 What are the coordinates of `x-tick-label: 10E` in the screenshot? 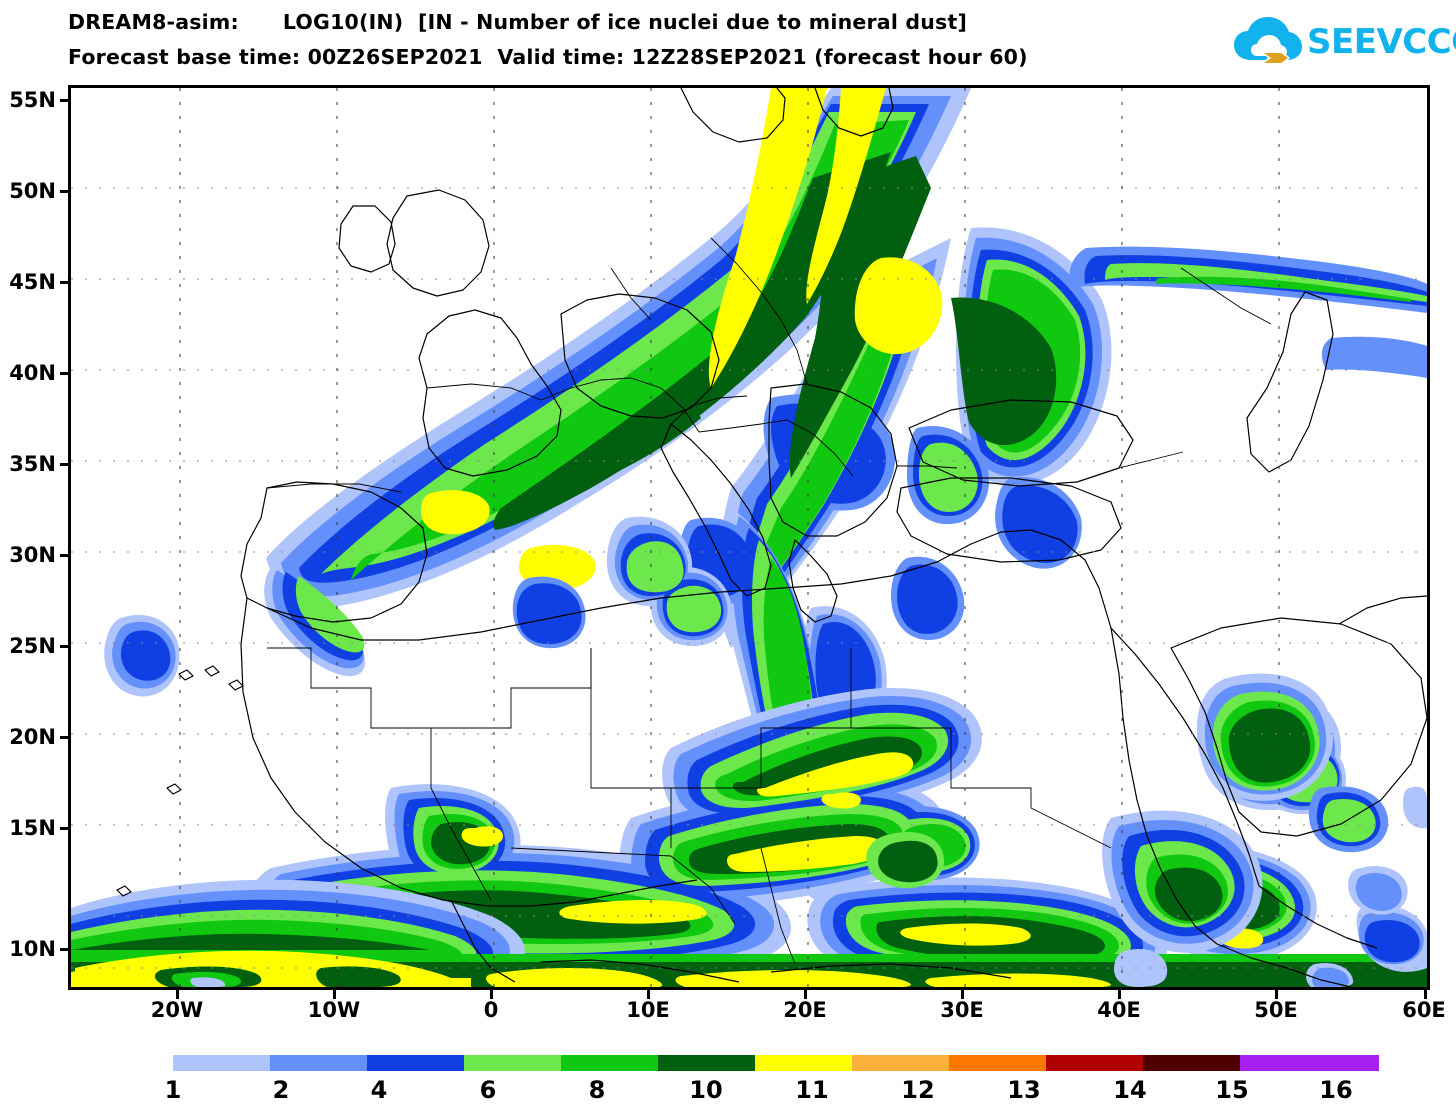 It's located at (648, 1010).